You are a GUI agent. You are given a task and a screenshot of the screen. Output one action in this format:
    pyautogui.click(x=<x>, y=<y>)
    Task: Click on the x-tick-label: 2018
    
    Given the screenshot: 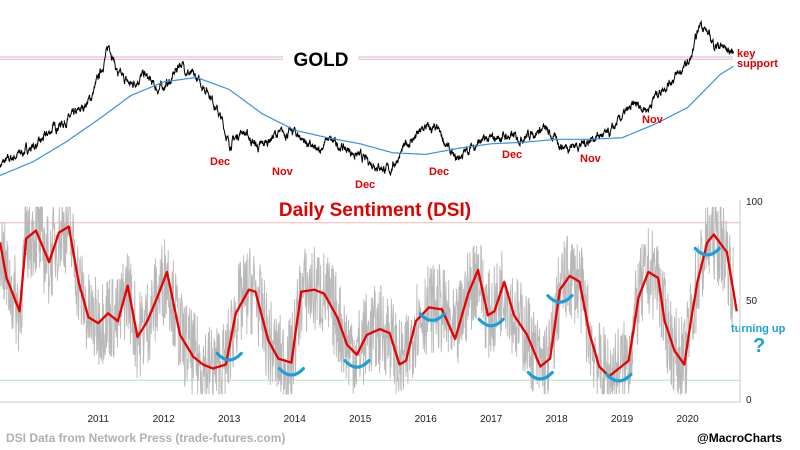 What is the action you would take?
    pyautogui.click(x=556, y=419)
    